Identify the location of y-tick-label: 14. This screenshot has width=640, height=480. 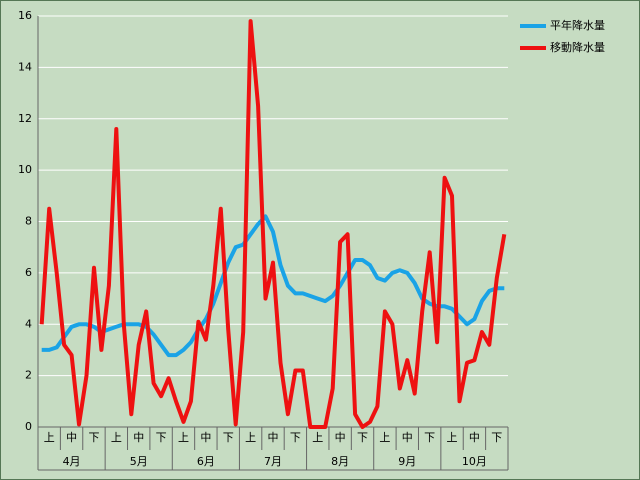
(25, 66).